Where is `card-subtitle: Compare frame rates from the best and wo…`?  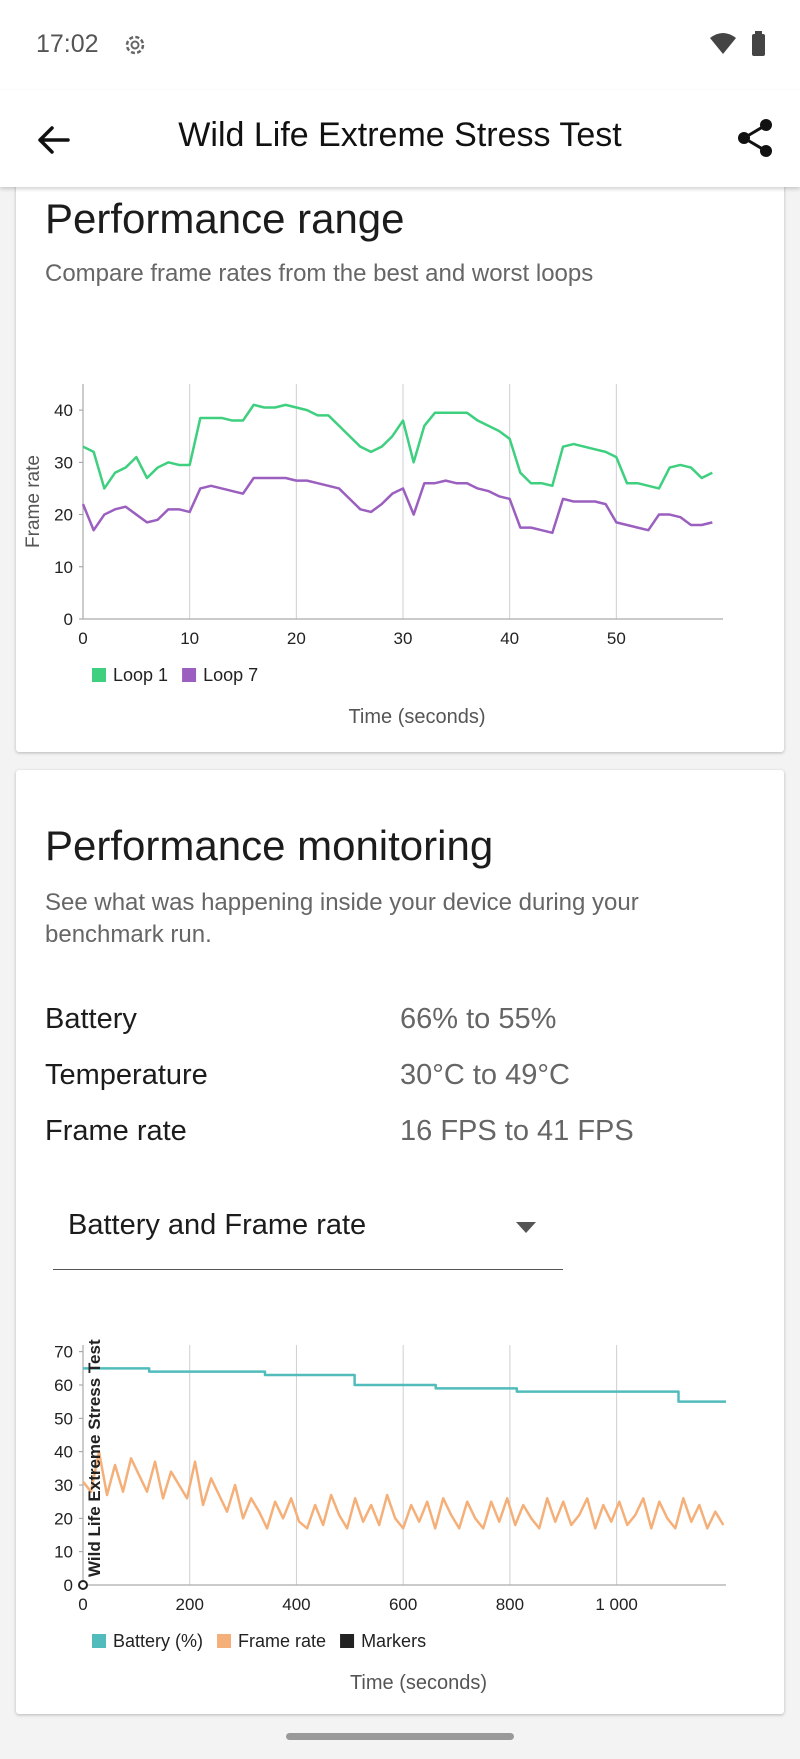
card-subtitle: Compare frame rates from the best and wo… is located at coordinates (319, 273).